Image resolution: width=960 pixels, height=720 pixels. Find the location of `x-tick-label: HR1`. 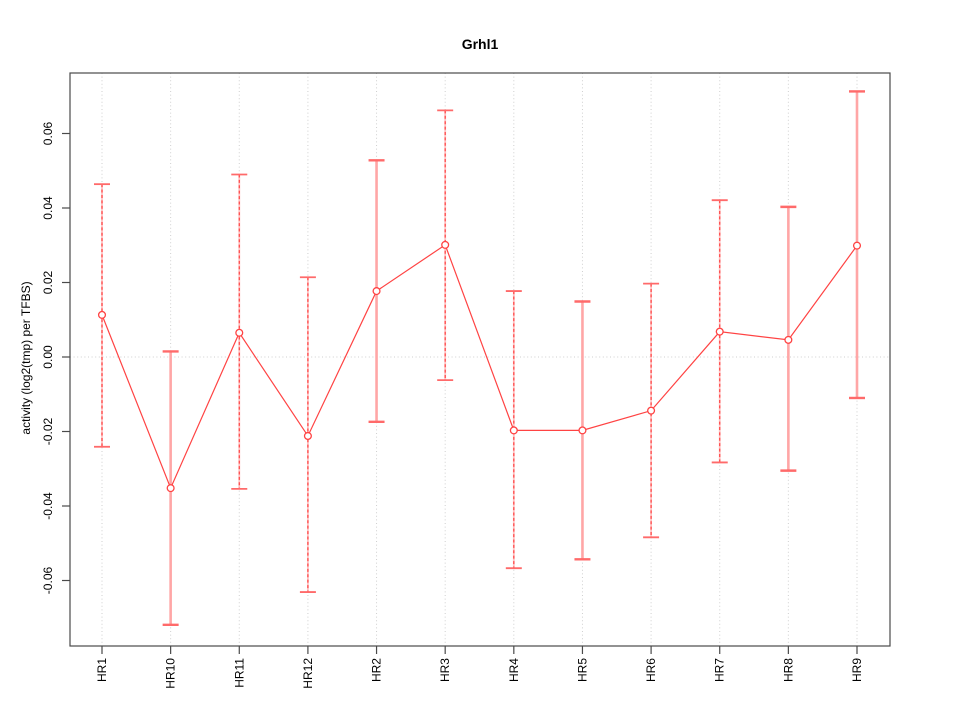

x-tick-label: HR1 is located at coordinates (102, 670).